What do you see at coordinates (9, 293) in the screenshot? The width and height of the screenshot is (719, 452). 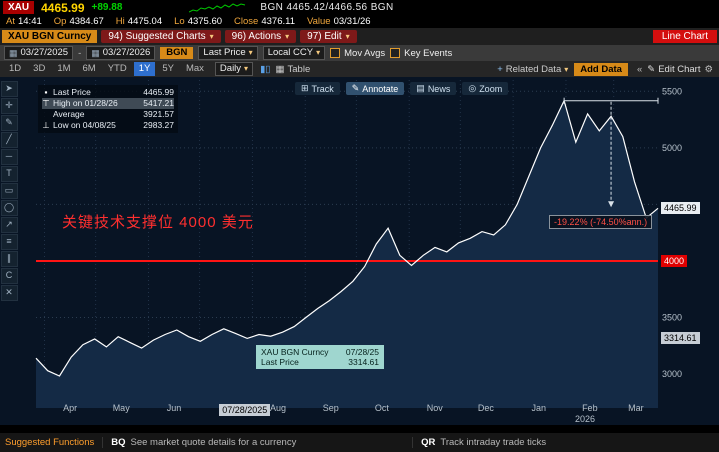 I see `delete-tool-icon: ✕` at bounding box center [9, 293].